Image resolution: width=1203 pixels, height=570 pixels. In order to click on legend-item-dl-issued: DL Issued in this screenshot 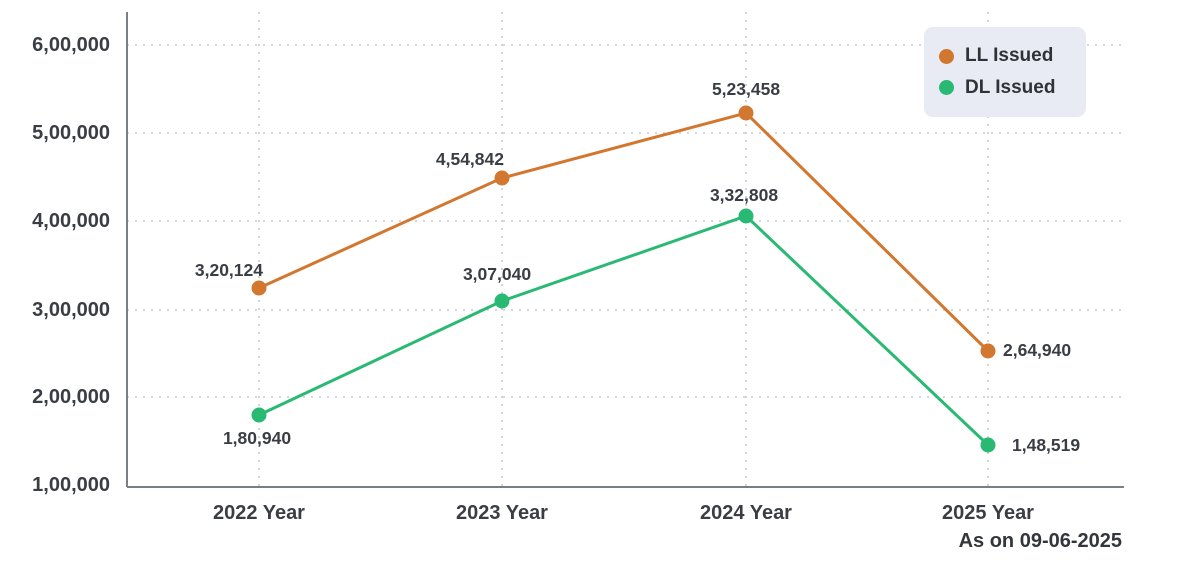, I will do `click(1012, 87)`.